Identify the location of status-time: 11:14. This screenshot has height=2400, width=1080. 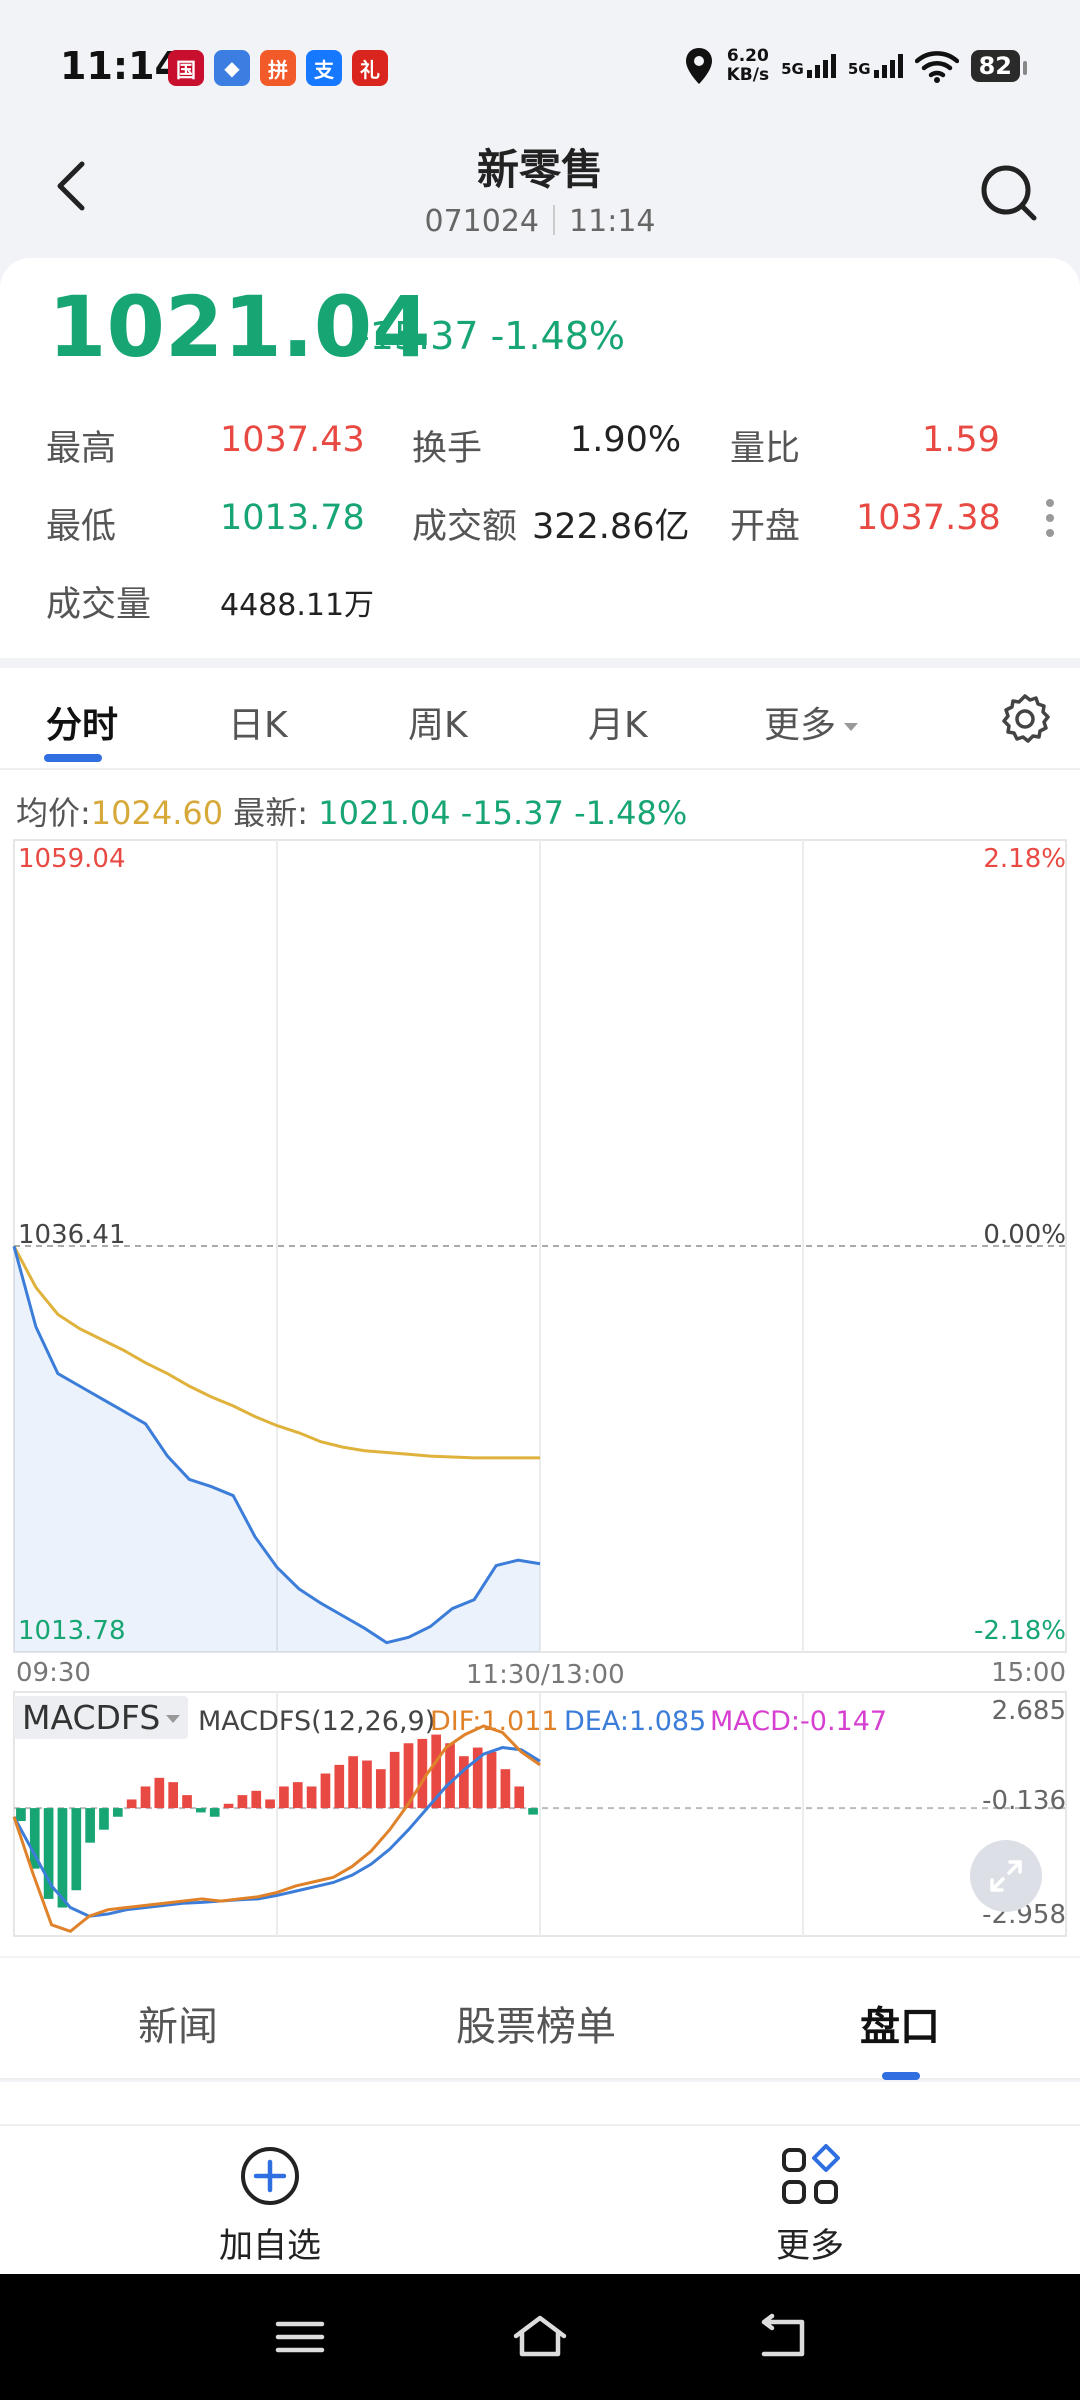
(120, 66).